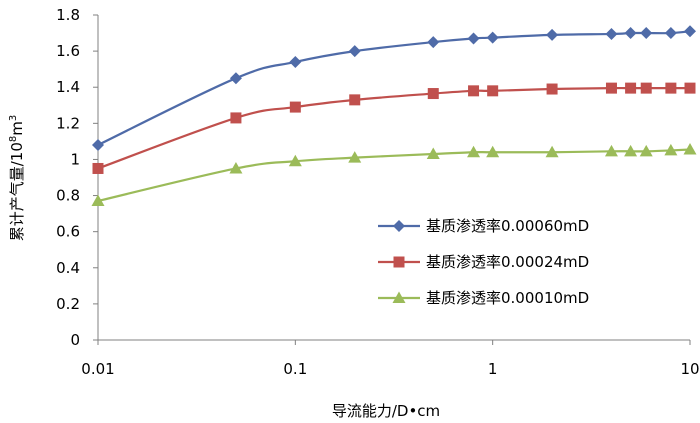 The height and width of the screenshot is (423, 700). What do you see at coordinates (77, 177) in the screenshot?
I see `y-ticks: 0 0.2 0.4 0.6 0.8 1 1.2 1.4 1.6 1.8` at bounding box center [77, 177].